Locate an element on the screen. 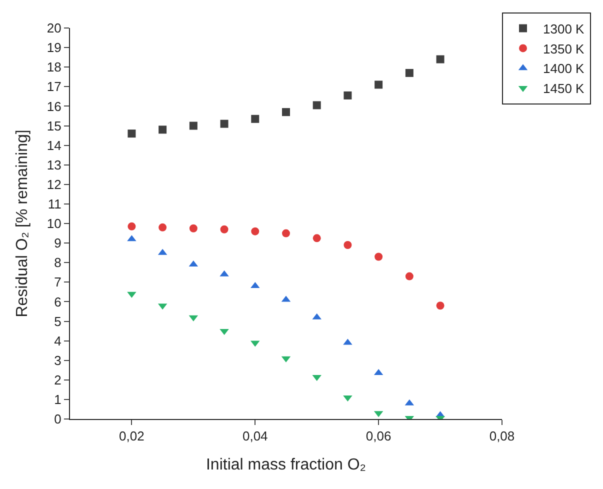 Image resolution: width=603 pixels, height=489 pixels. y-tick-label: 12 is located at coordinates (54, 184).